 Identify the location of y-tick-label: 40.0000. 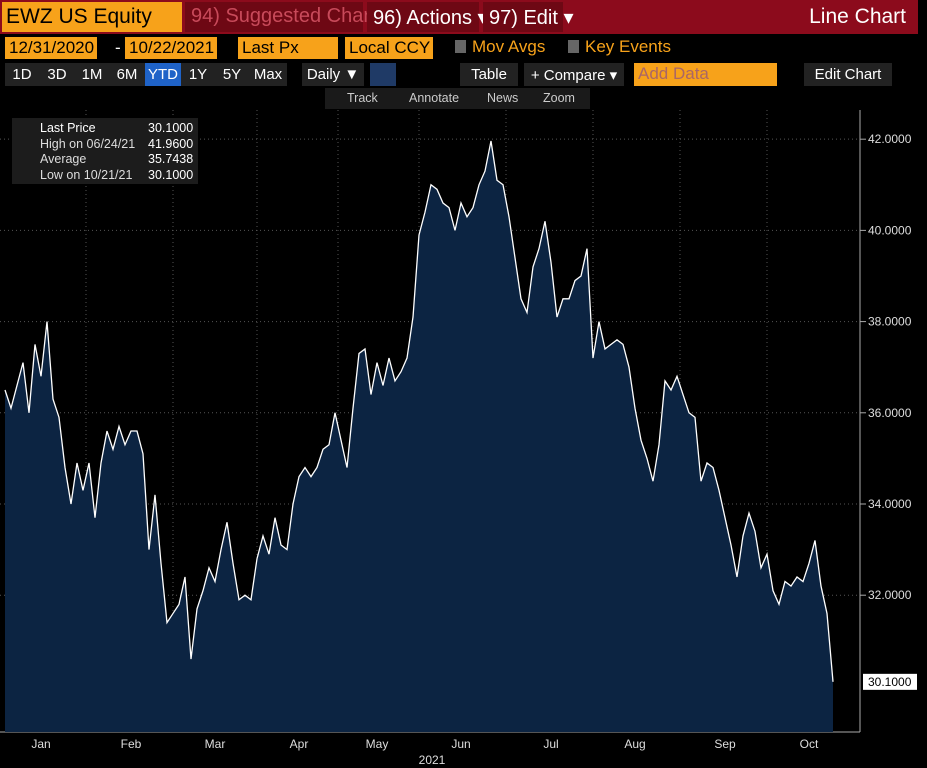
(890, 230).